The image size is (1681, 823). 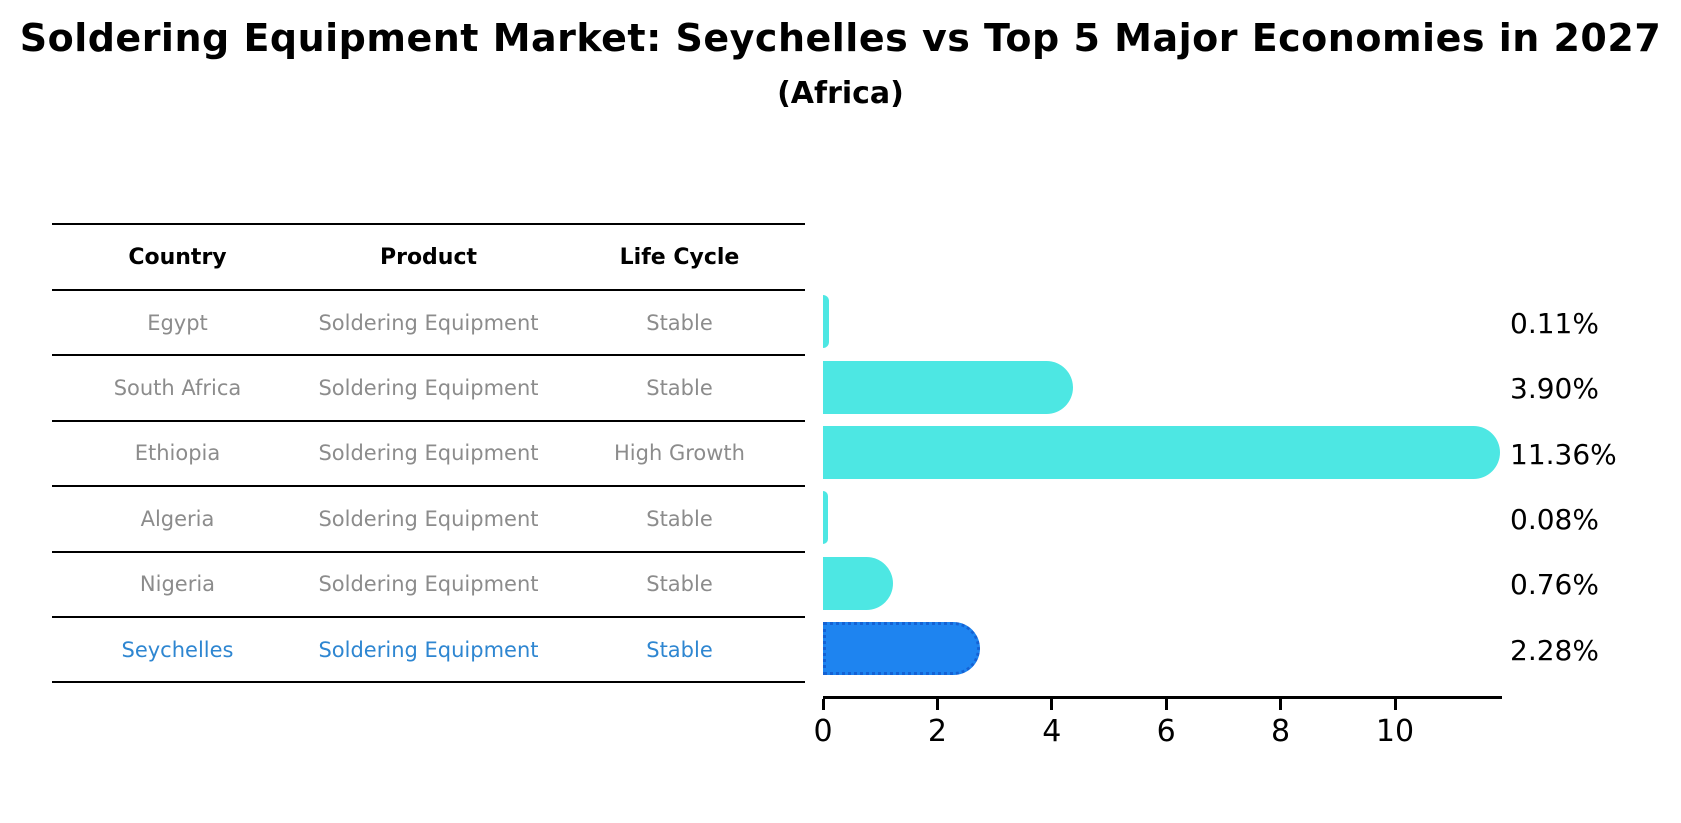 What do you see at coordinates (1554, 650) in the screenshot?
I see `value-label-seychelles: 2.28%` at bounding box center [1554, 650].